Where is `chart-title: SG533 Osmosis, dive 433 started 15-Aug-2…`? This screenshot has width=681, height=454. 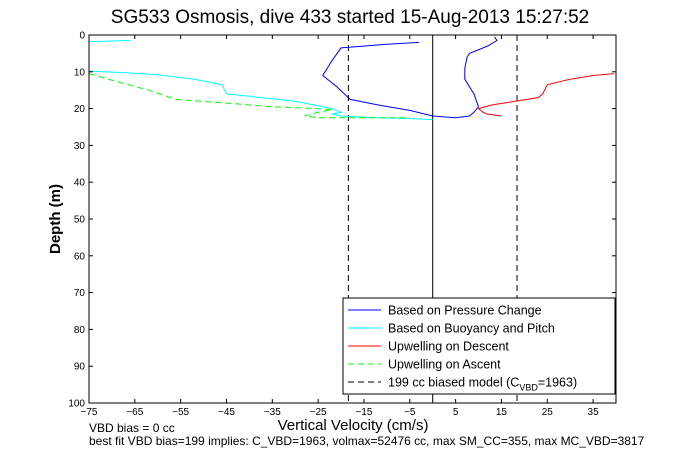 chart-title: SG533 Osmosis, dive 433 started 15-Aug-2… is located at coordinates (350, 17).